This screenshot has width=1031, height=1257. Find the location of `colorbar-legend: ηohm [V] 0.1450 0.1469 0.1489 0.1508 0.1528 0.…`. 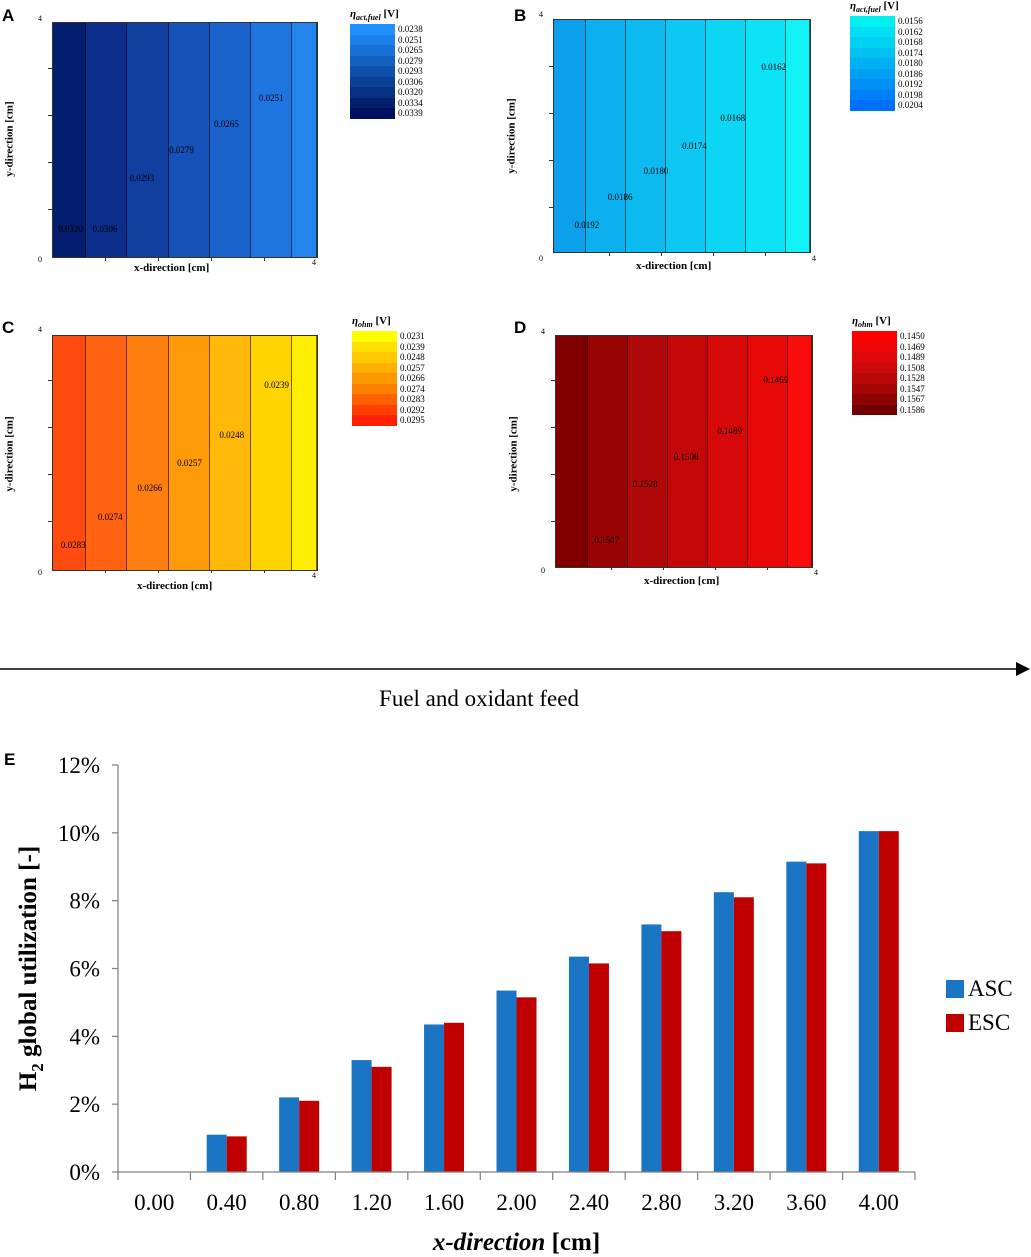

colorbar-legend: ηohm [V] 0.1450 0.1469 0.1489 0.1508 0.1528 0.… is located at coordinates (888, 365).